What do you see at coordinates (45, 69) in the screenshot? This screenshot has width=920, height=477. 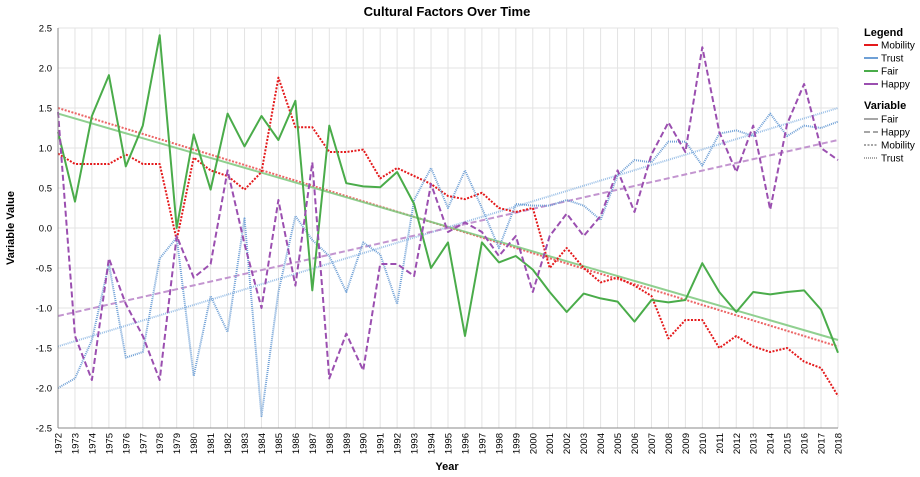 I see `y-tick-label: 2.0` at bounding box center [45, 69].